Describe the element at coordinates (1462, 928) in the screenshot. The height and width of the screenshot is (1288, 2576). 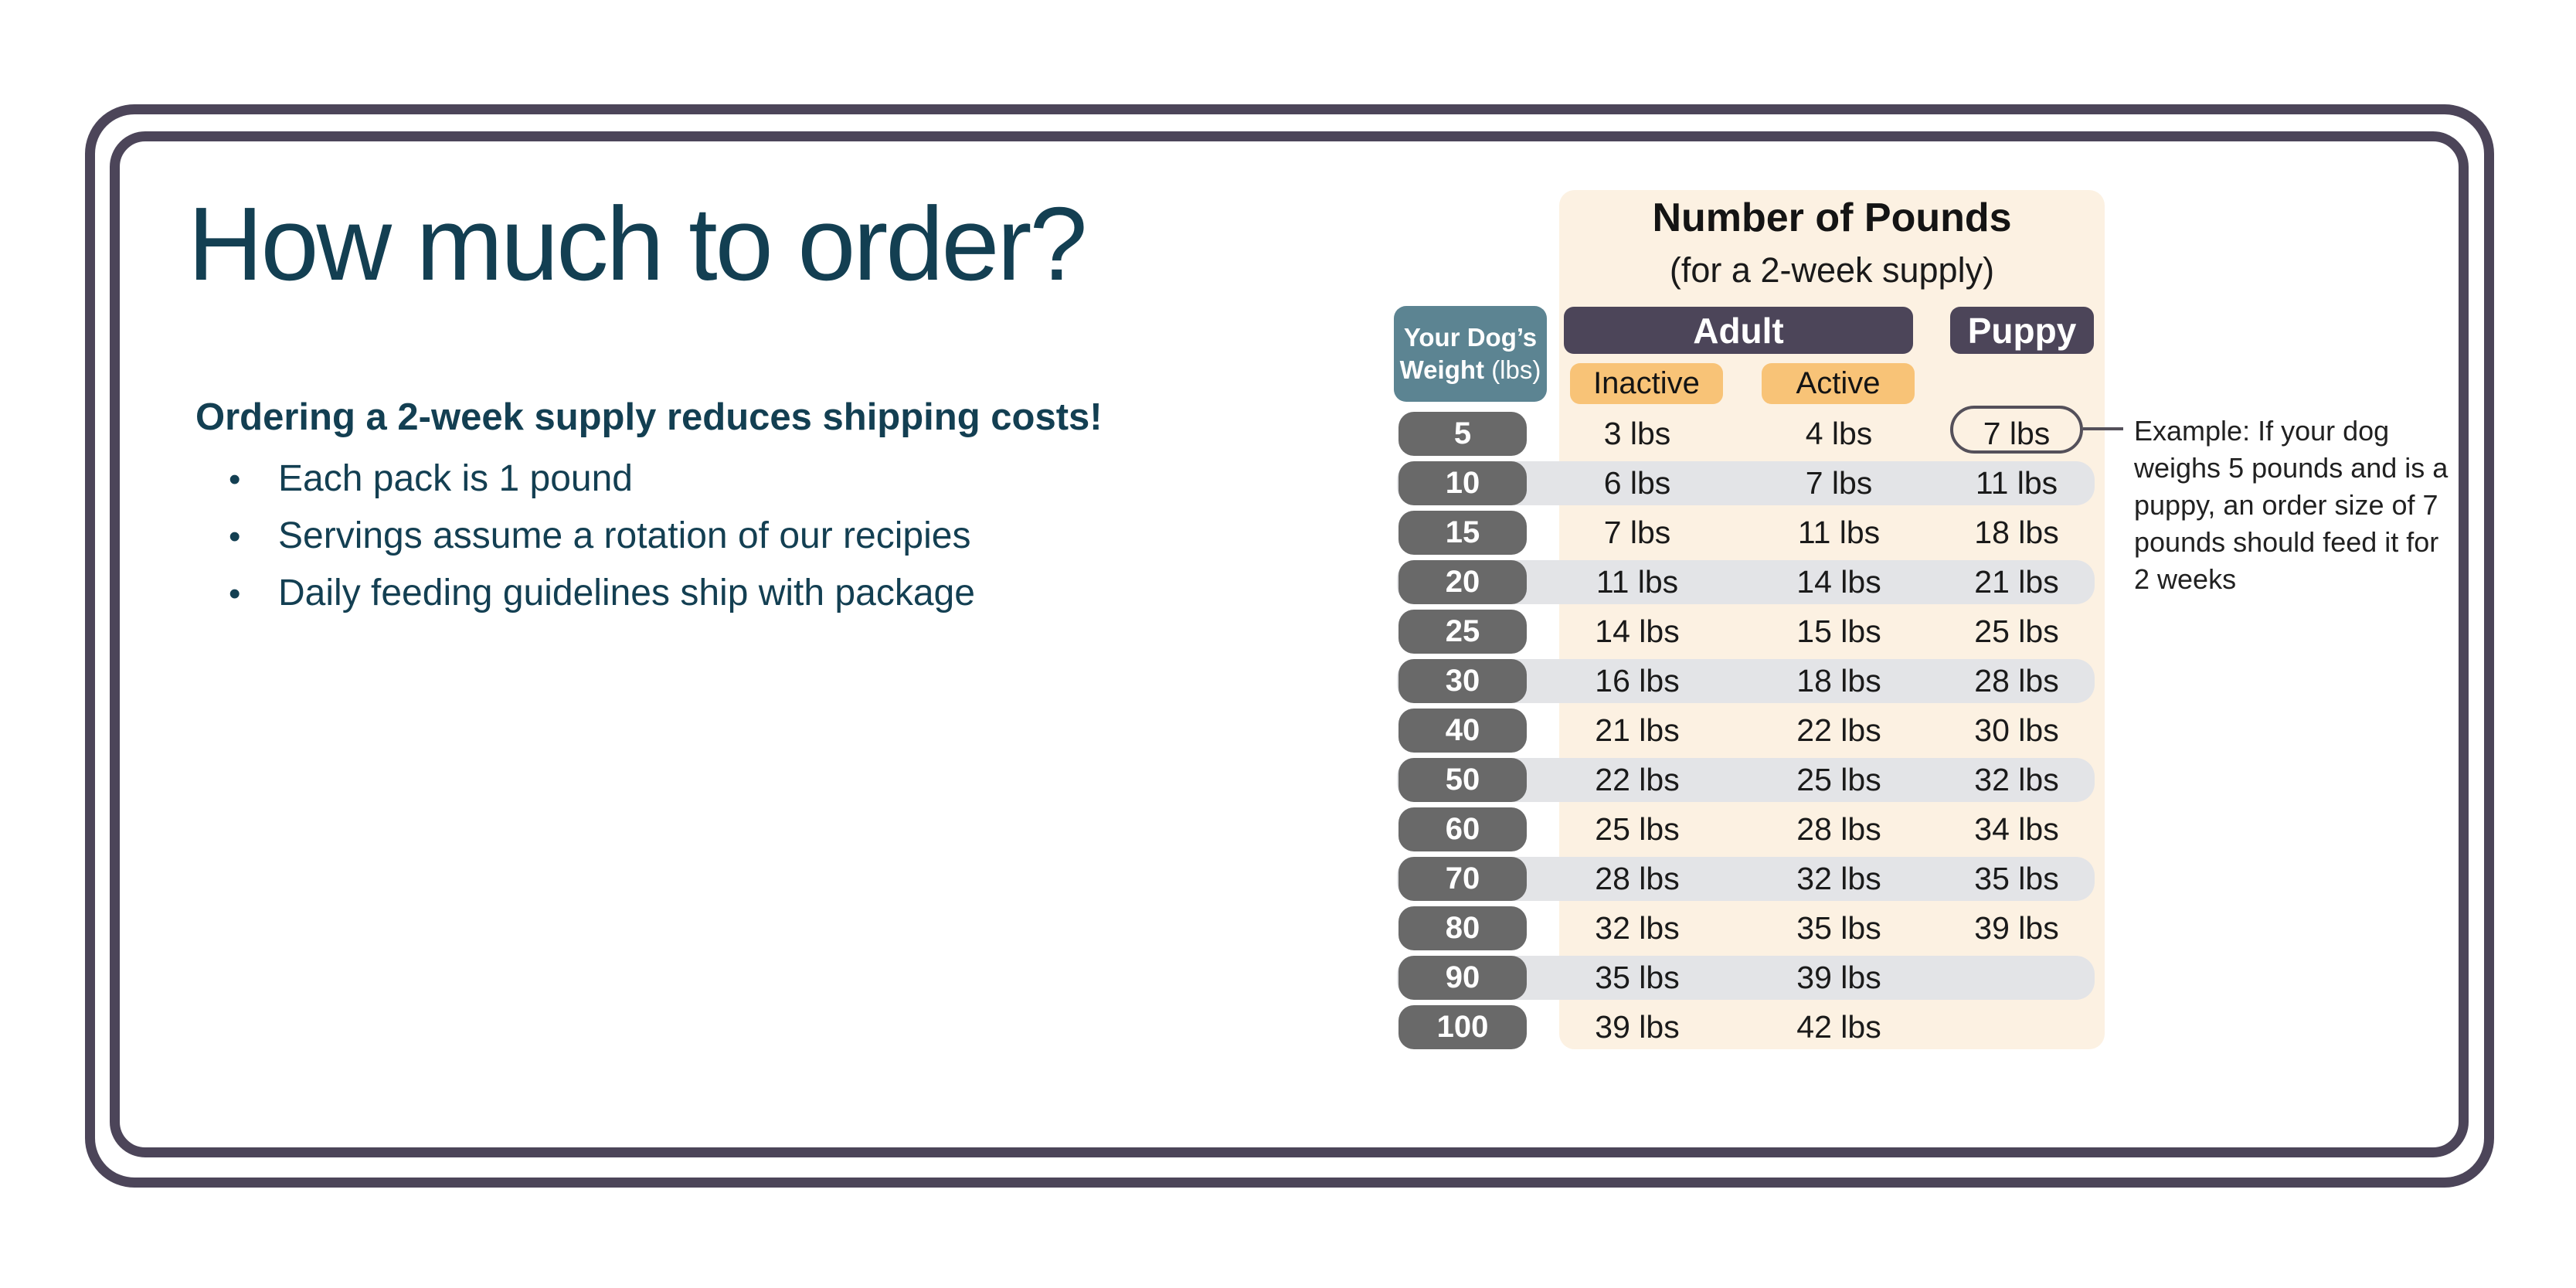
I see `weight-pill: 80` at that location.